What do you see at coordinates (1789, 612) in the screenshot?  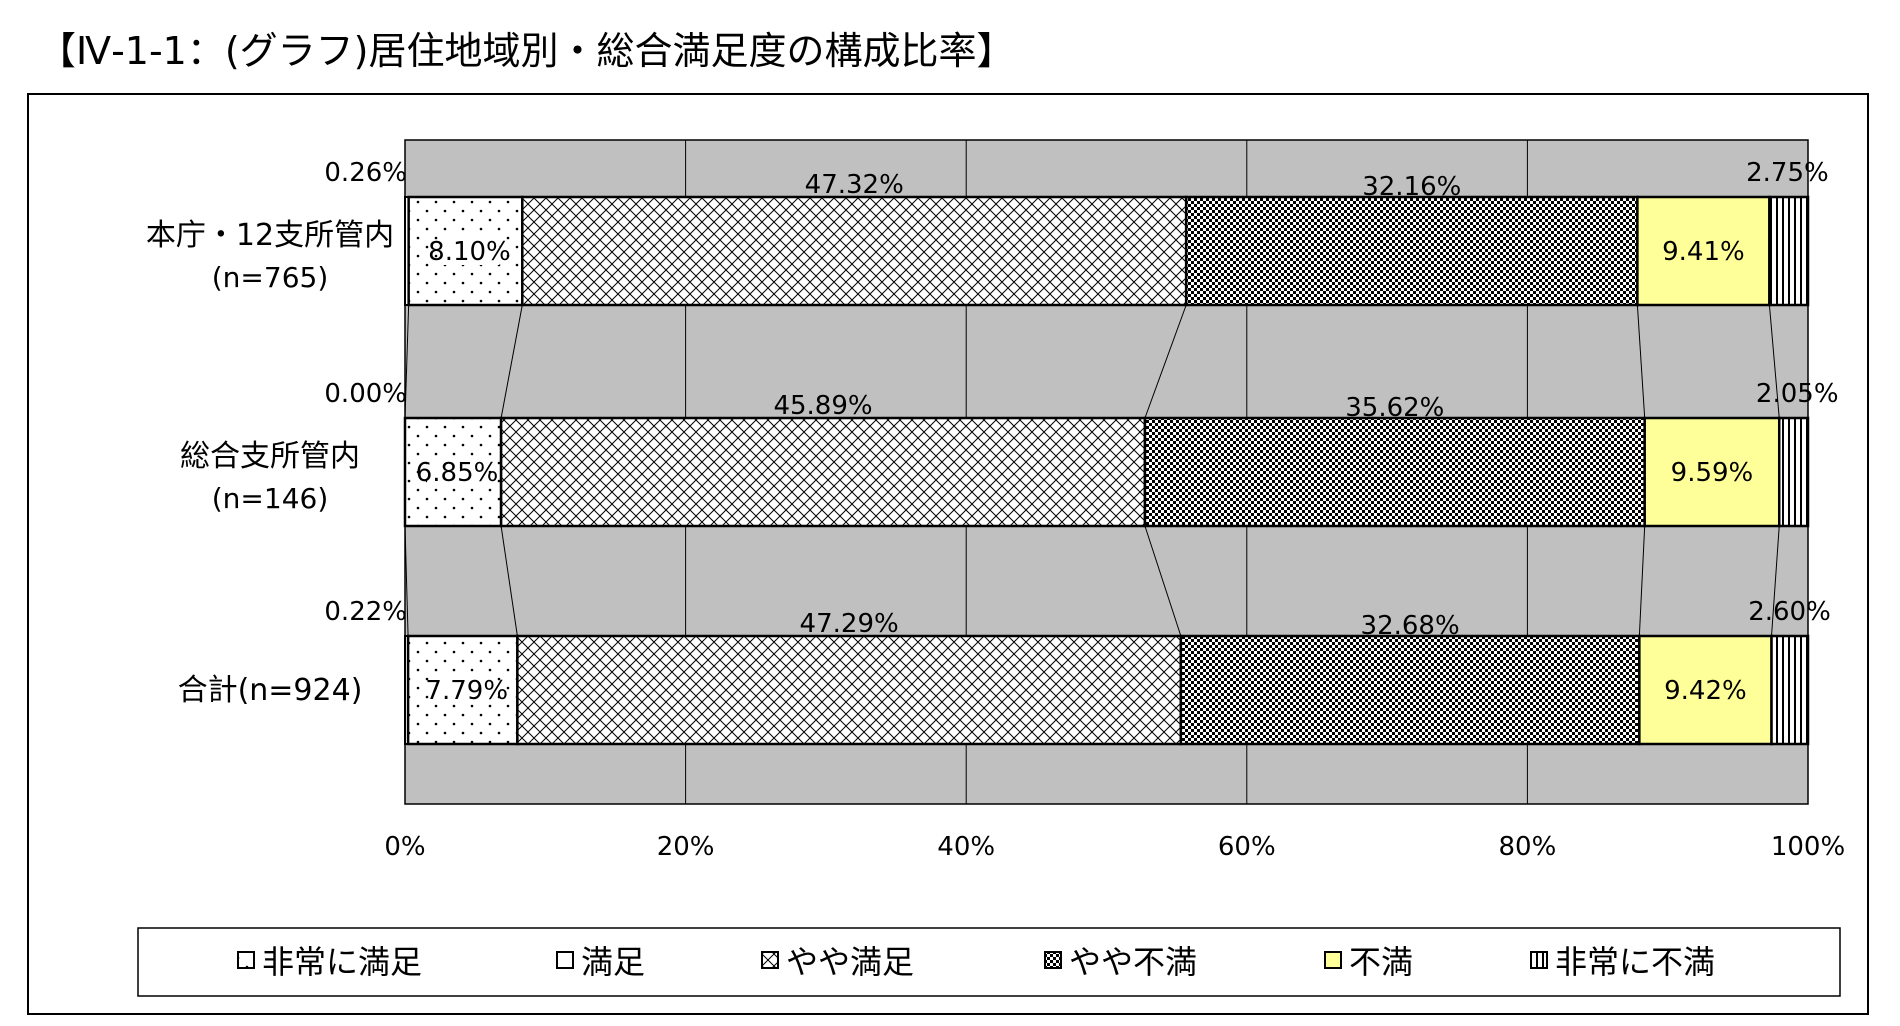 I see `data-label: 2.60%` at bounding box center [1789, 612].